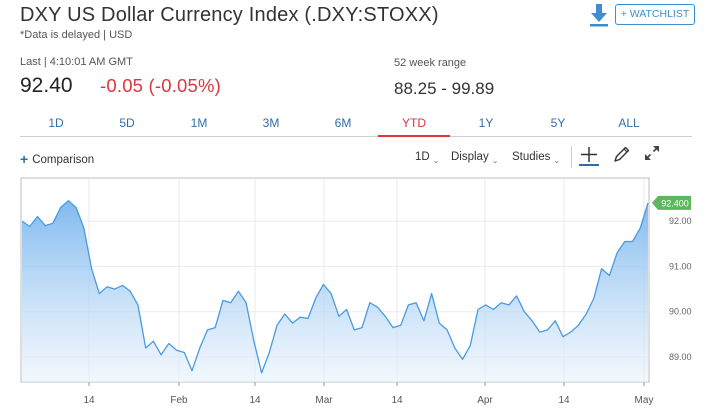  I want to click on studies-dropdown: Studies ⌄, so click(536, 158).